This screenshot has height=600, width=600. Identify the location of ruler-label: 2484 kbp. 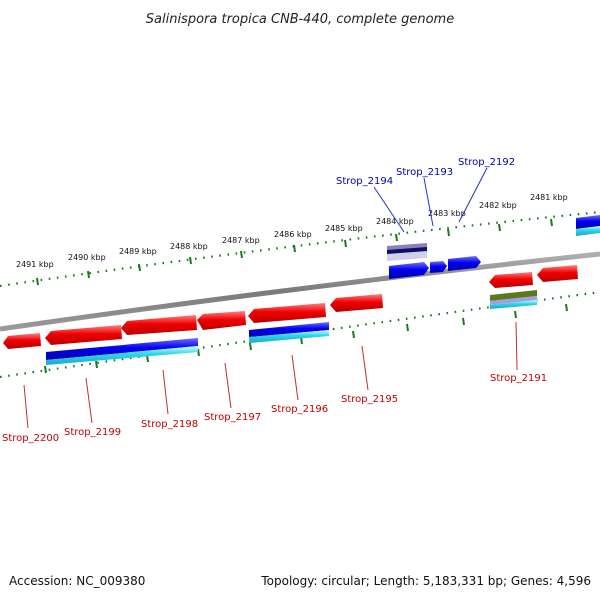
(395, 221).